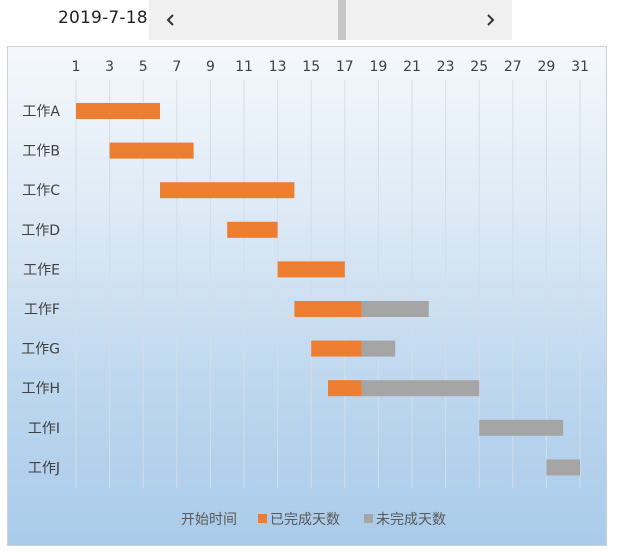 The width and height of the screenshot is (618, 552). I want to click on chevron-left-icon, so click(170, 20).